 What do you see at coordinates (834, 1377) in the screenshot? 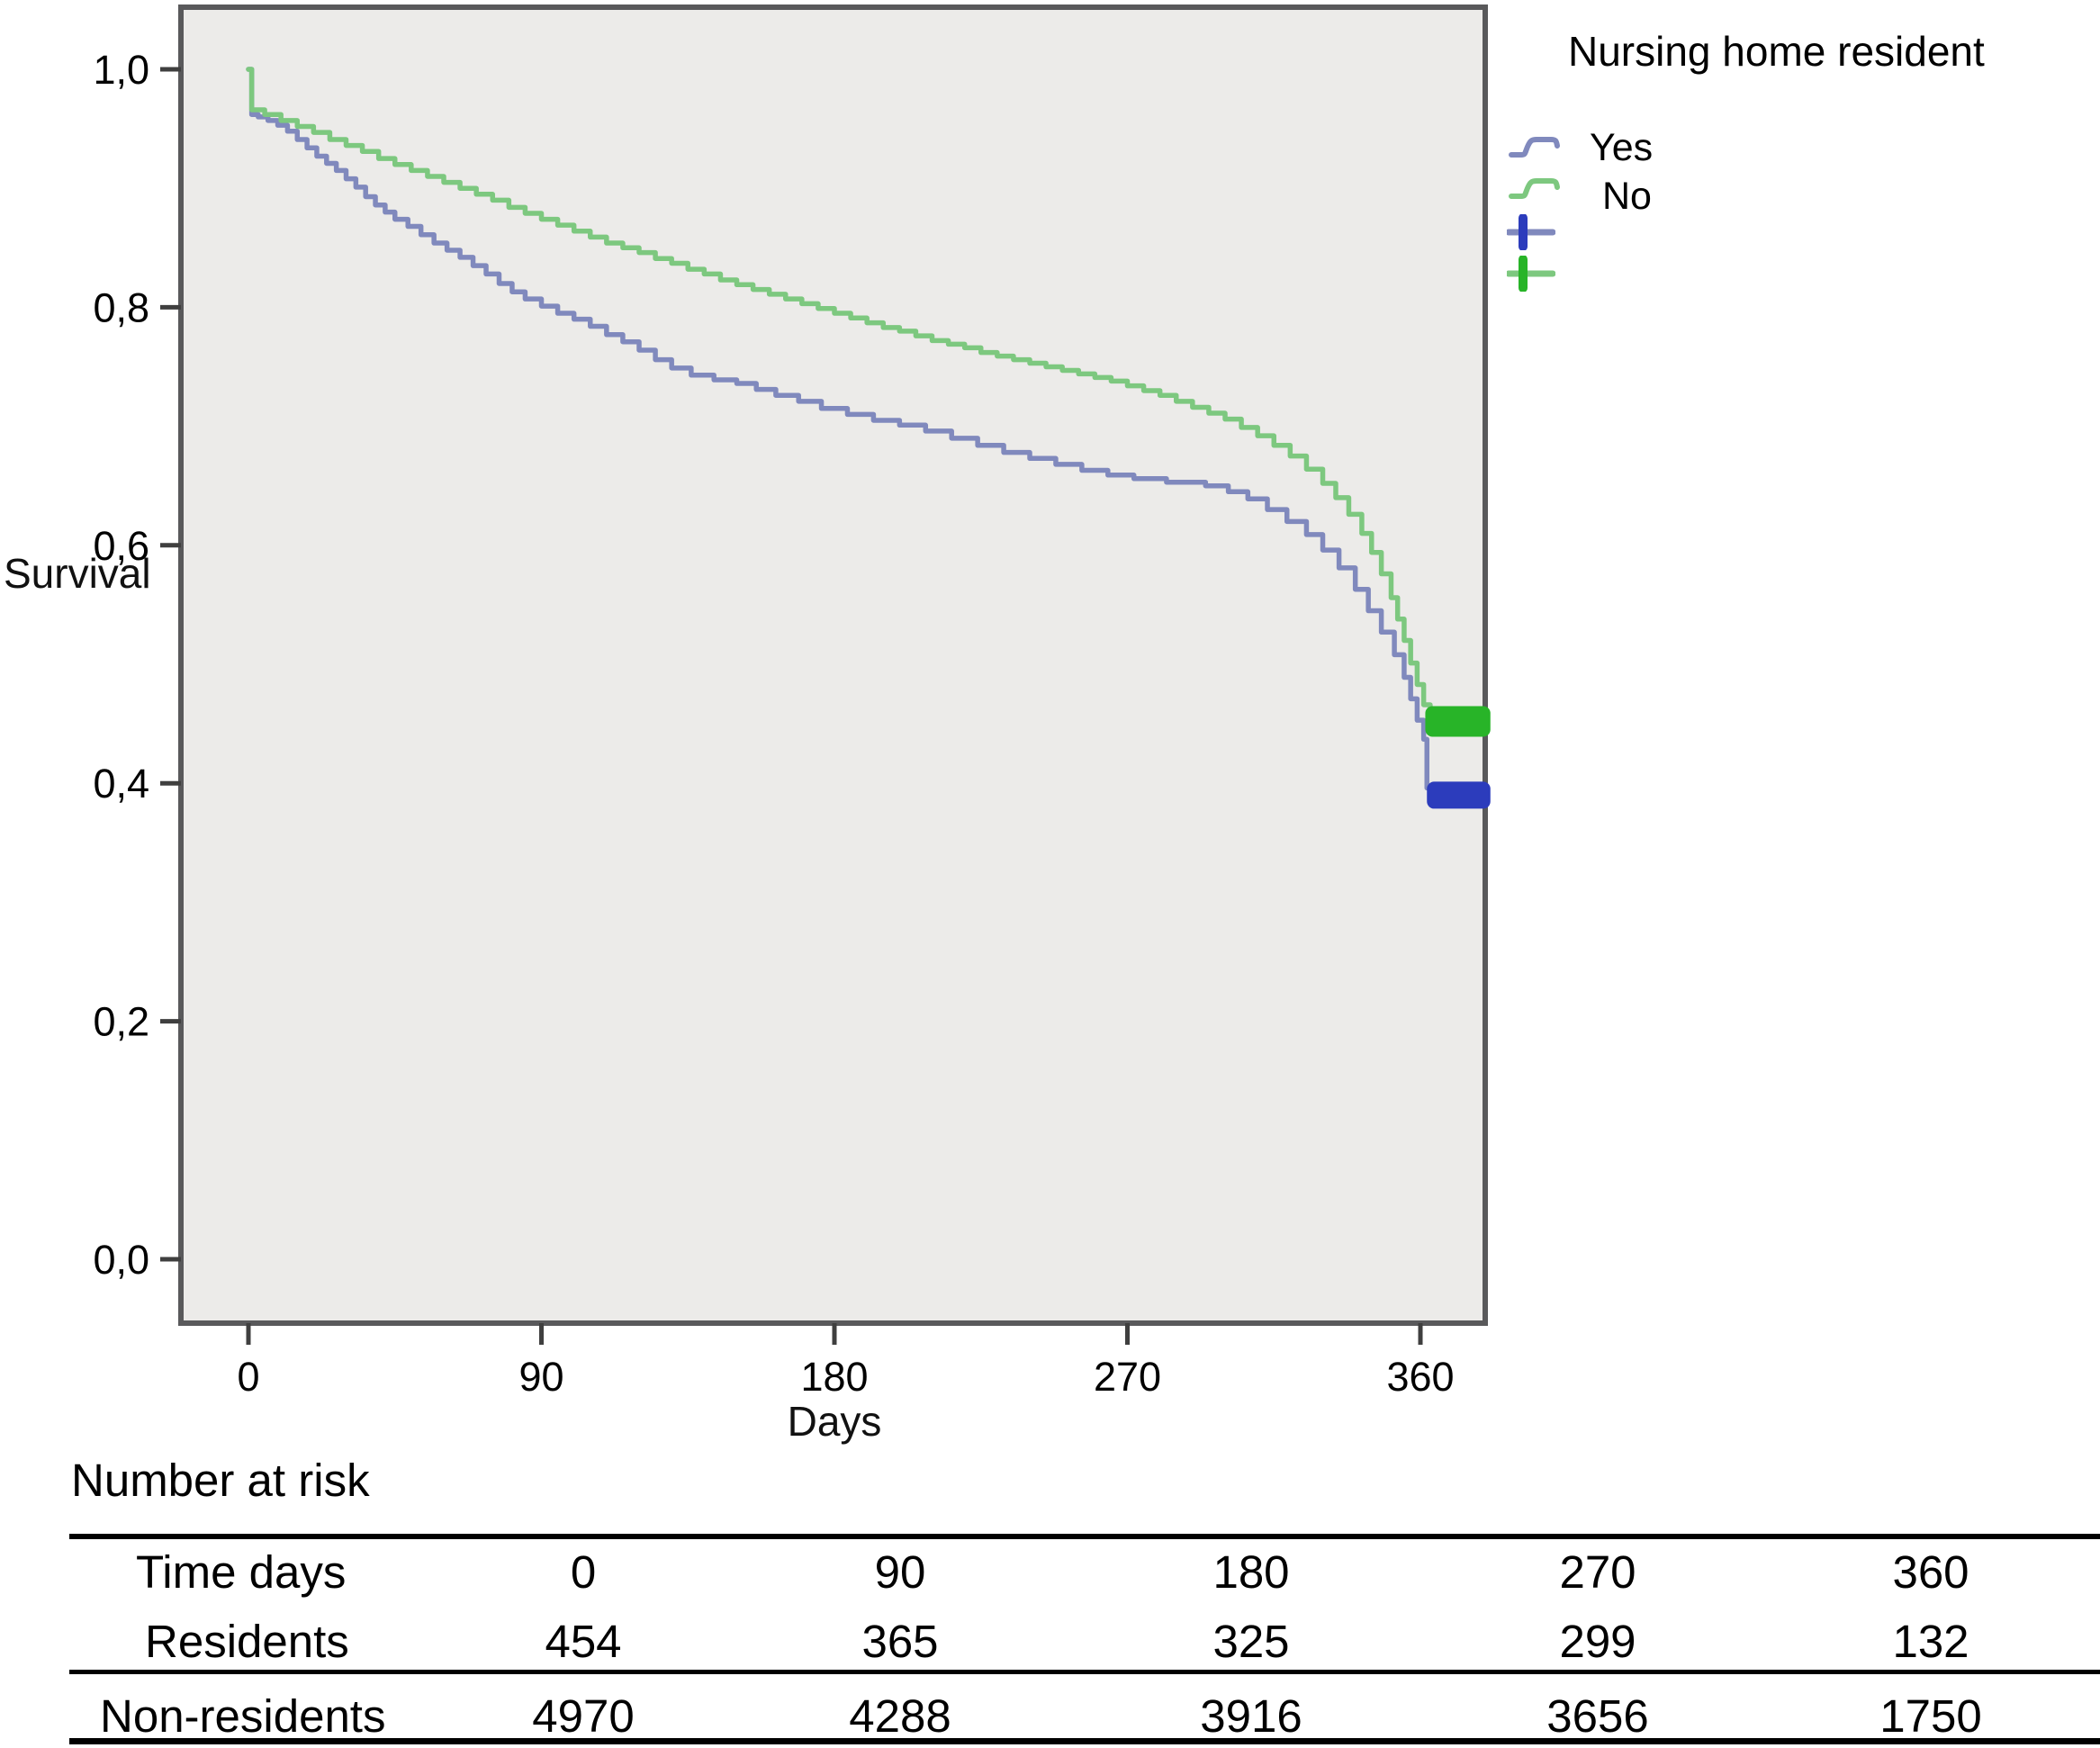
I see `x-tick-label: 180` at bounding box center [834, 1377].